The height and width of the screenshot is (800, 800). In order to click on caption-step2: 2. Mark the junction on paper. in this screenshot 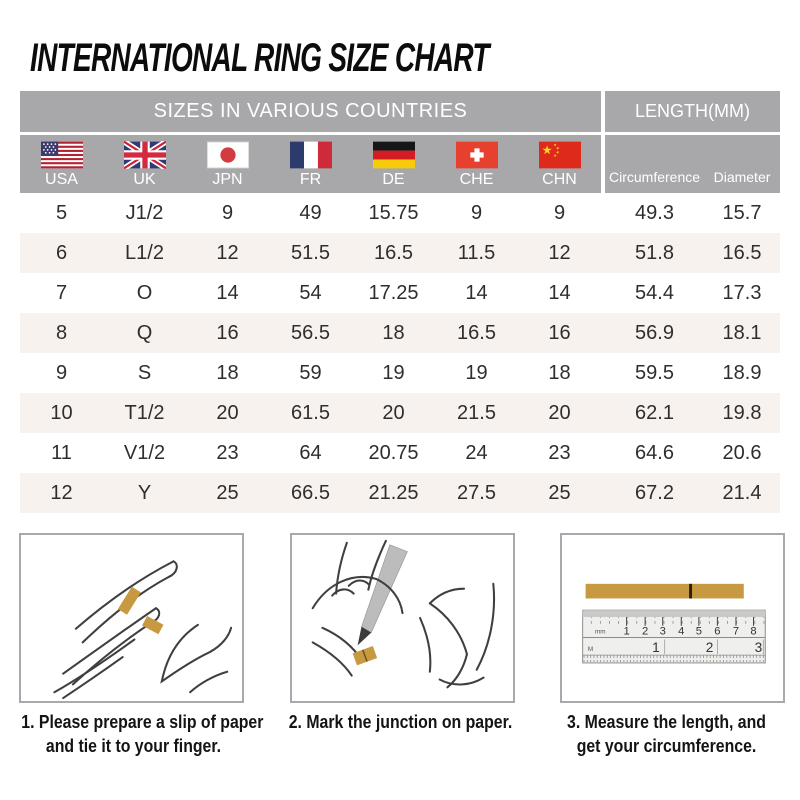, I will do `click(400, 722)`.